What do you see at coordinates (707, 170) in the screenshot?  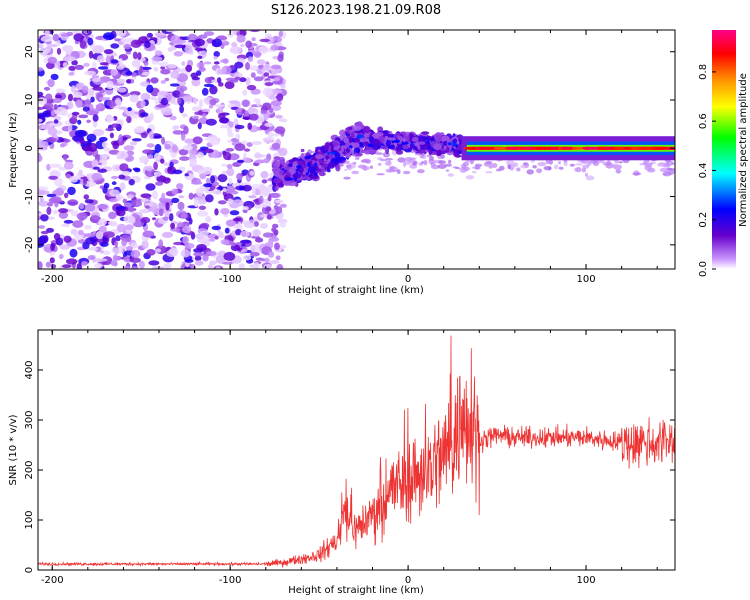 I see `colorbar-ticks: 0.0 0.2 0.4 0.6 0.8` at bounding box center [707, 170].